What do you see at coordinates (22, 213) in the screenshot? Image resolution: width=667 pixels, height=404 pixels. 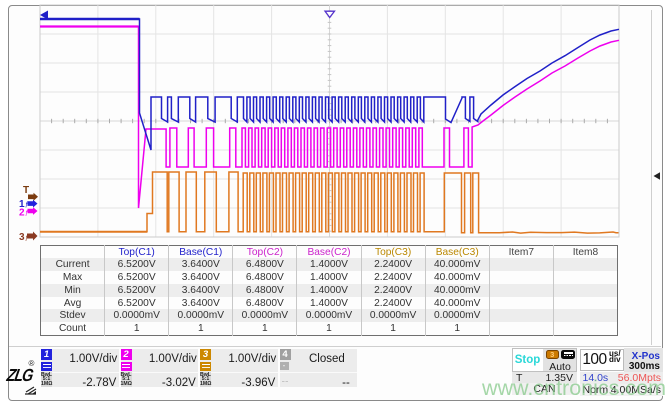 I see `svg-text: 2` at bounding box center [22, 213].